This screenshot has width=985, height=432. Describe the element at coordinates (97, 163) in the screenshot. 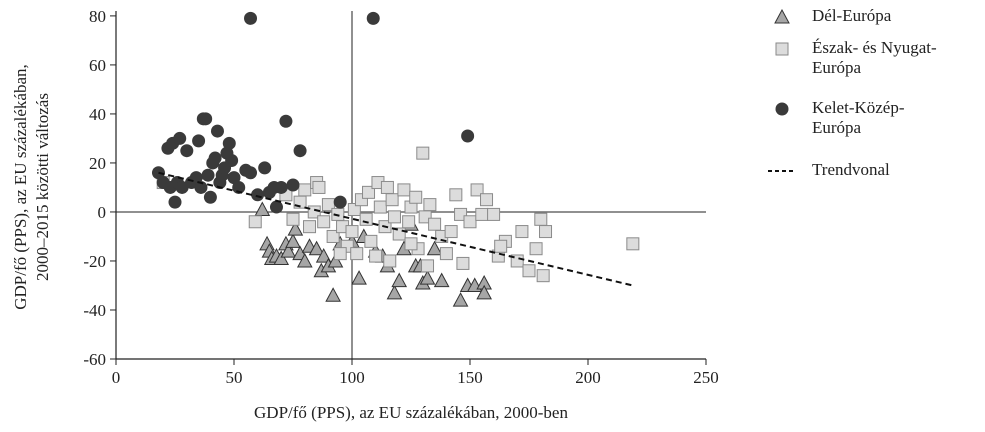

I see `y-tick-label: 20` at that location.